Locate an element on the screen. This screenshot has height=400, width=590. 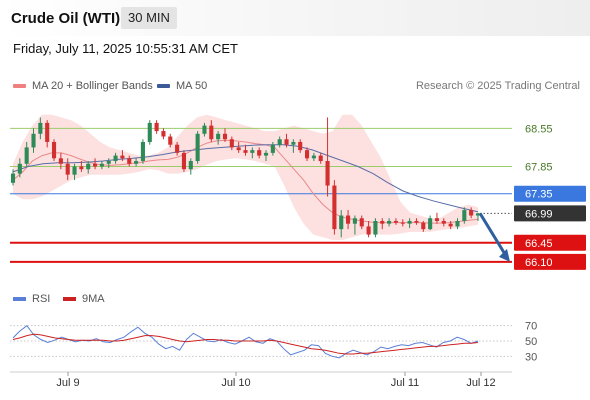
time-tick-label-2: Jul 11 is located at coordinates (405, 383).